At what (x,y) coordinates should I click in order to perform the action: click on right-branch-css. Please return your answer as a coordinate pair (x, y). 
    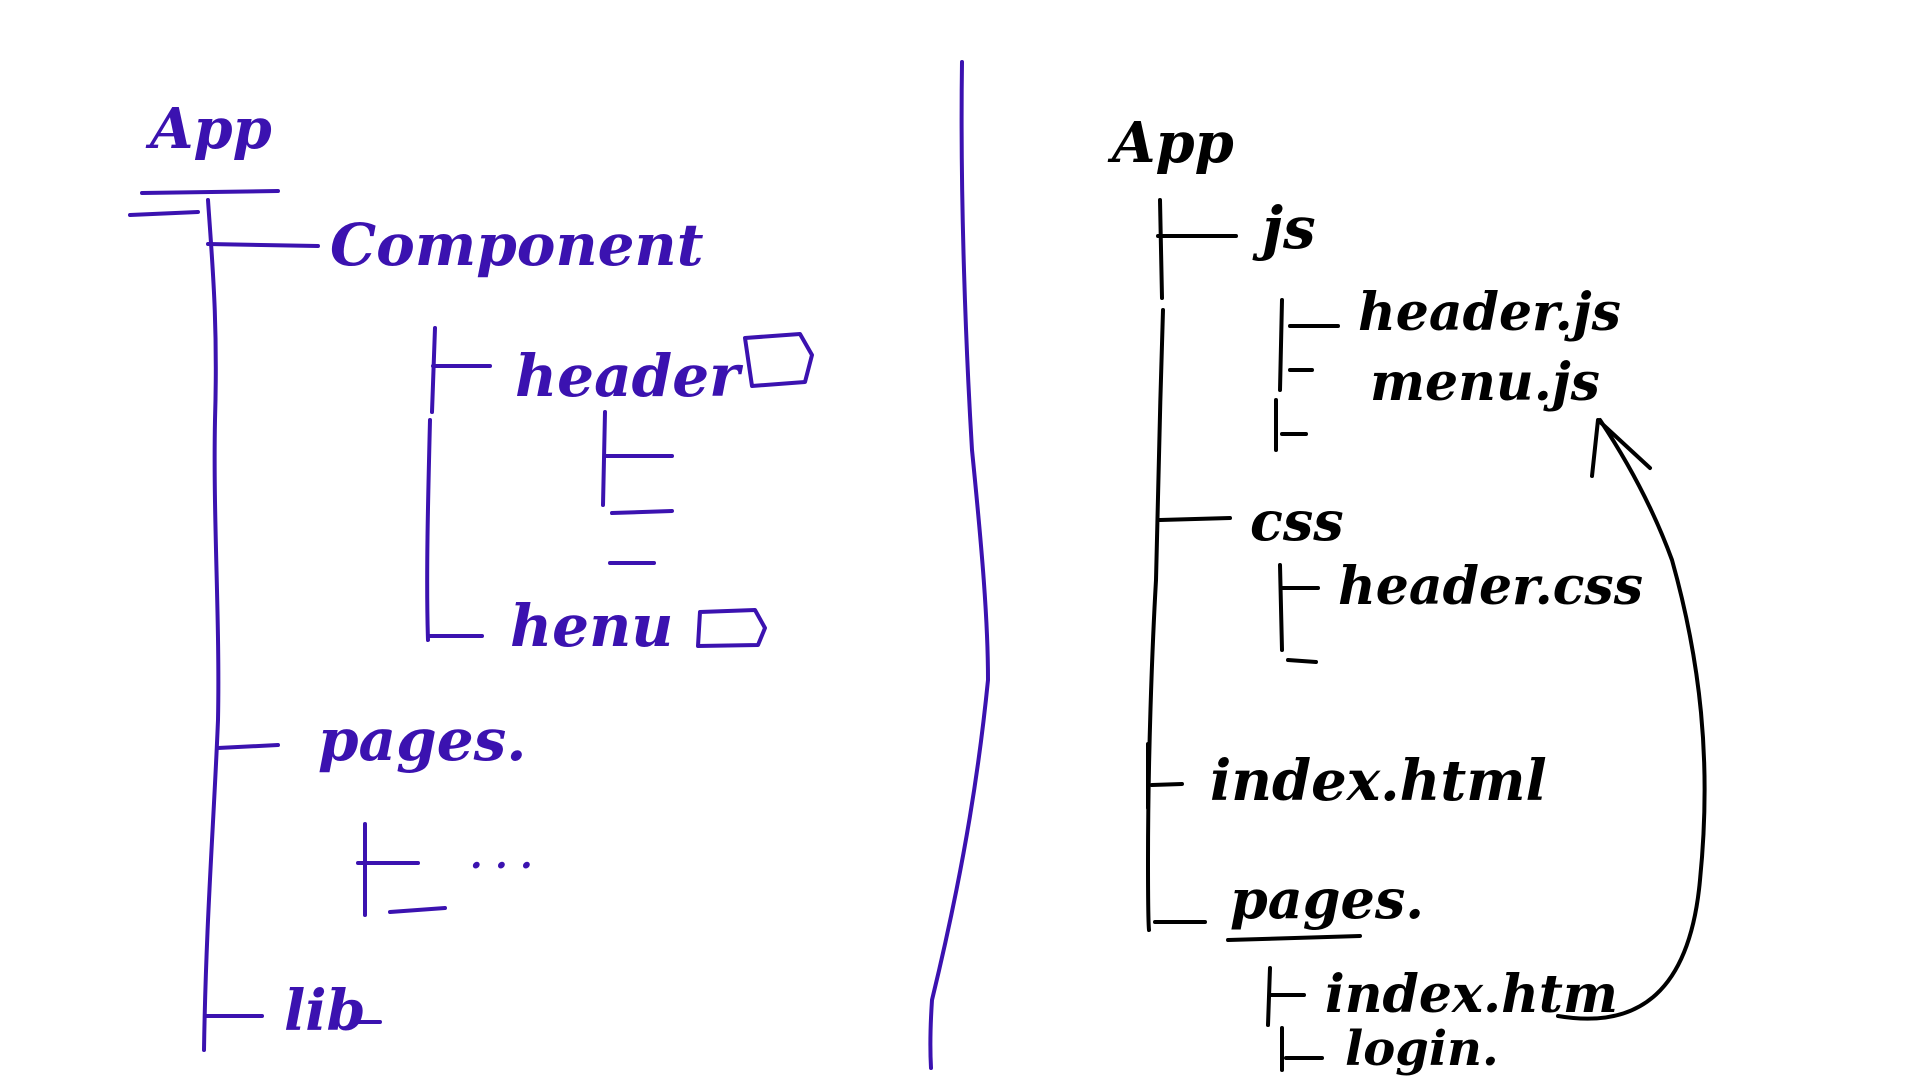
    Looking at the image, I should click on (1195, 519).